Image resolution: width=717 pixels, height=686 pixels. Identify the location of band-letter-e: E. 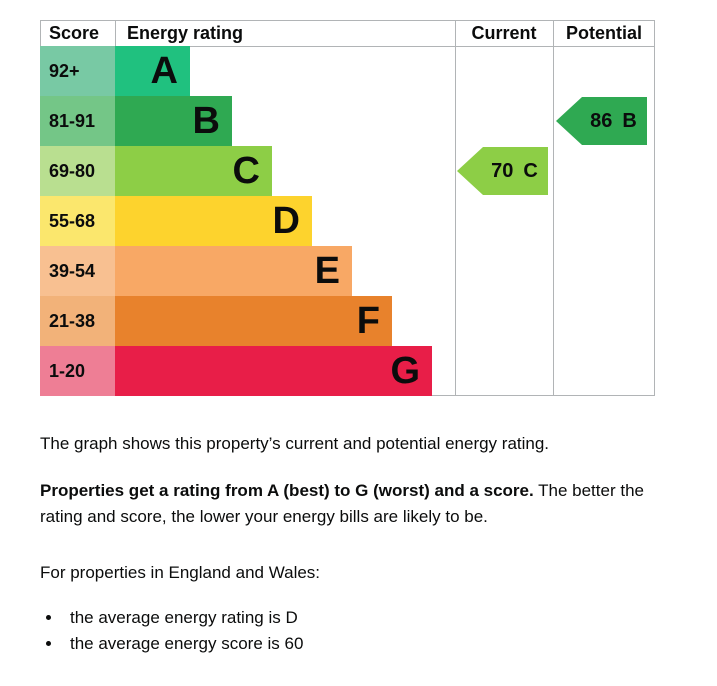
(327, 271).